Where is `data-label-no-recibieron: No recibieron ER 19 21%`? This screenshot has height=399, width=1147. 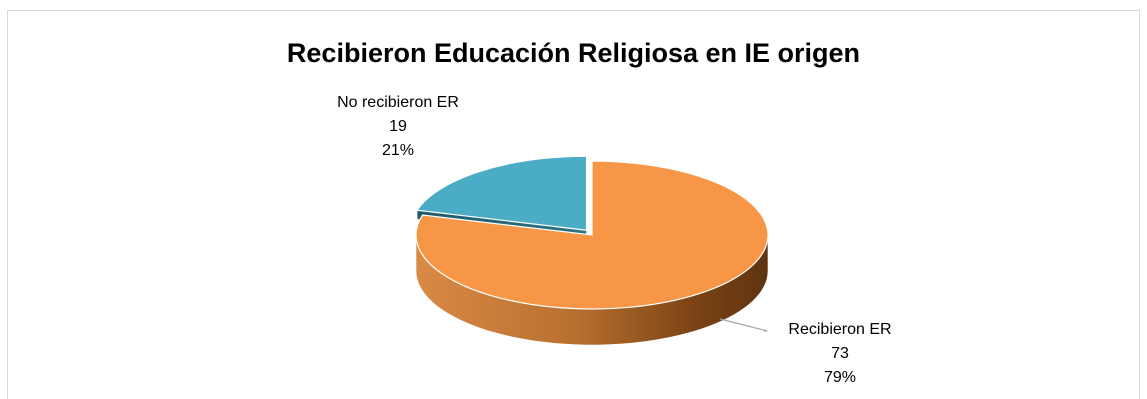
data-label-no-recibieron: No recibieron ER 19 21% is located at coordinates (398, 127).